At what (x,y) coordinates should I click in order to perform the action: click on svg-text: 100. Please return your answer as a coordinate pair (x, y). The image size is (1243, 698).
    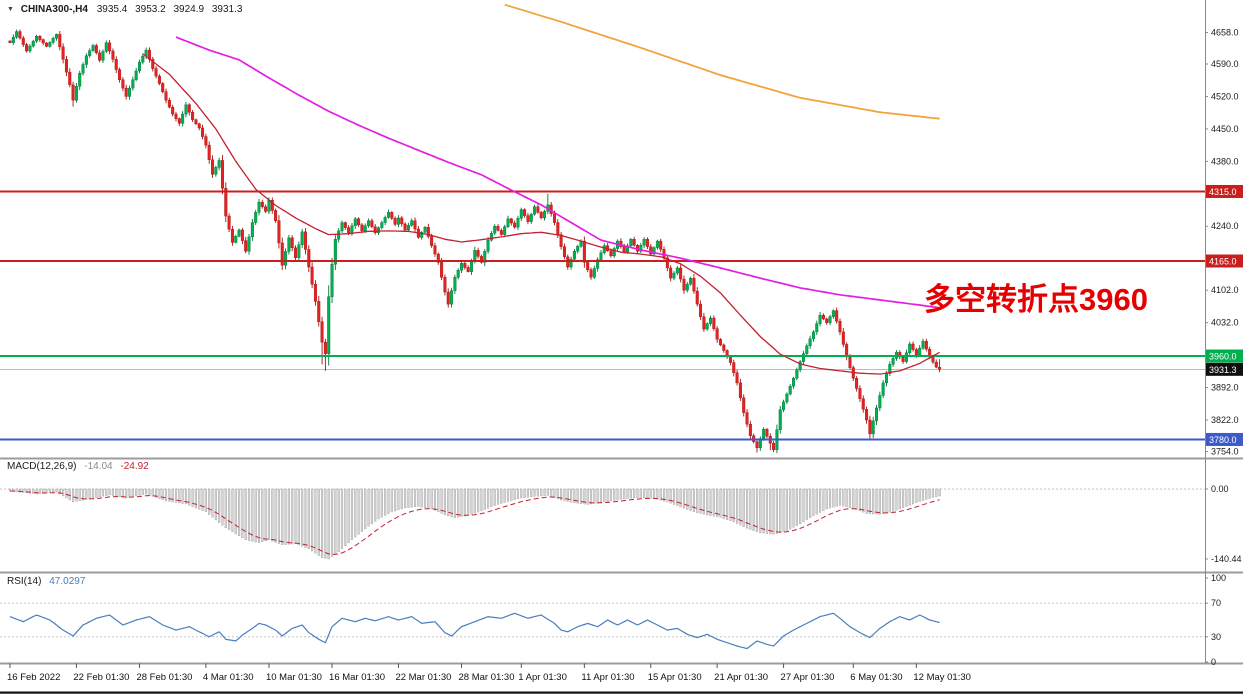
    Looking at the image, I should click on (1218, 578).